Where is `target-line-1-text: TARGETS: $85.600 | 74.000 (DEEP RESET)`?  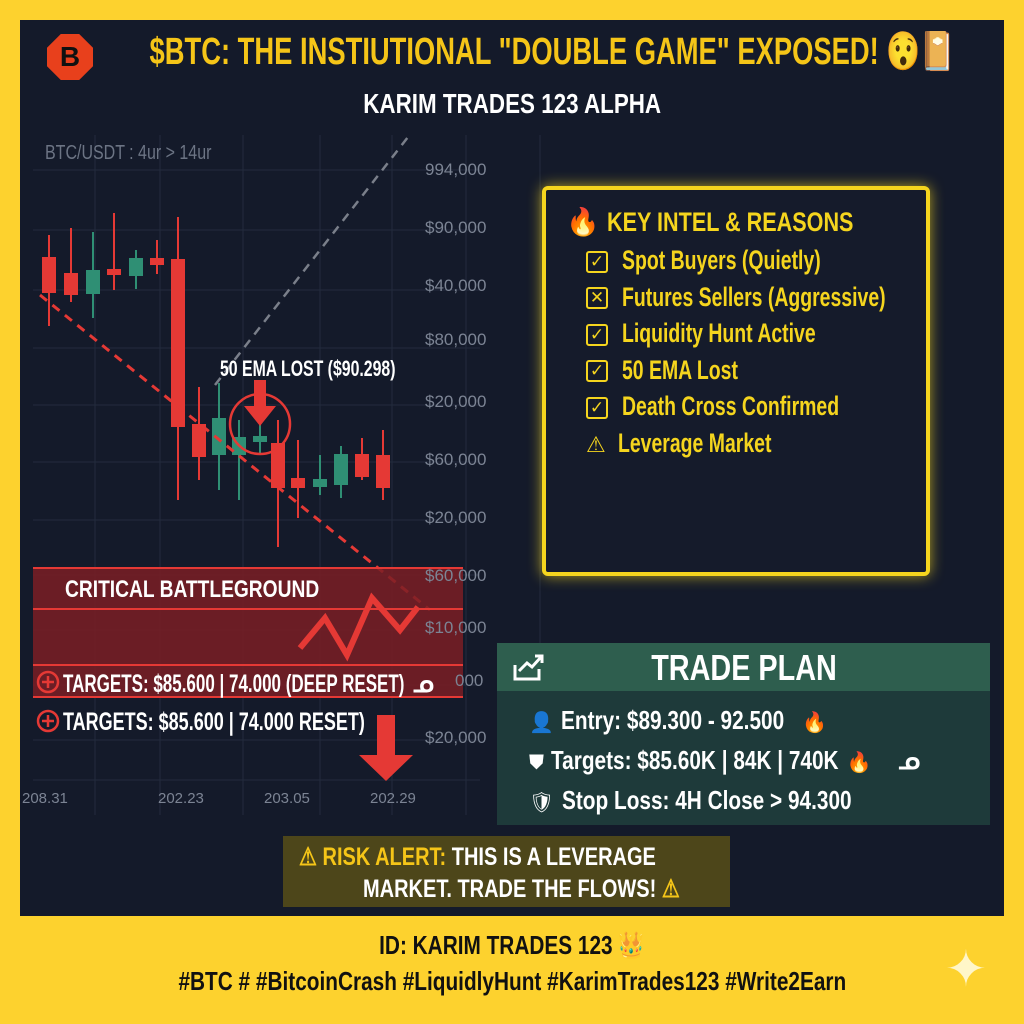
target-line-1-text: TARGETS: $85.600 | 74.000 (DEEP RESET) is located at coordinates (234, 684).